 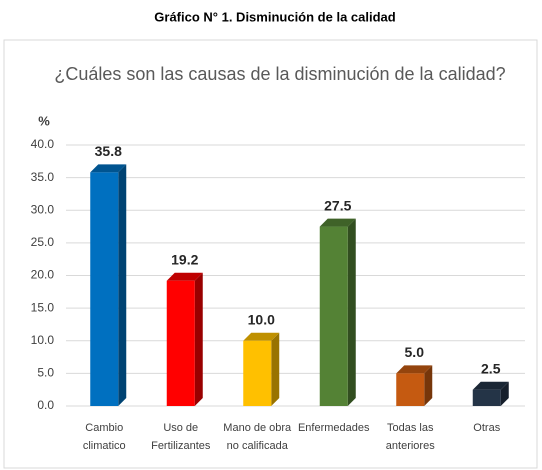 What do you see at coordinates (43, 275) in the screenshot?
I see `y-tick-label: 20.0` at bounding box center [43, 275].